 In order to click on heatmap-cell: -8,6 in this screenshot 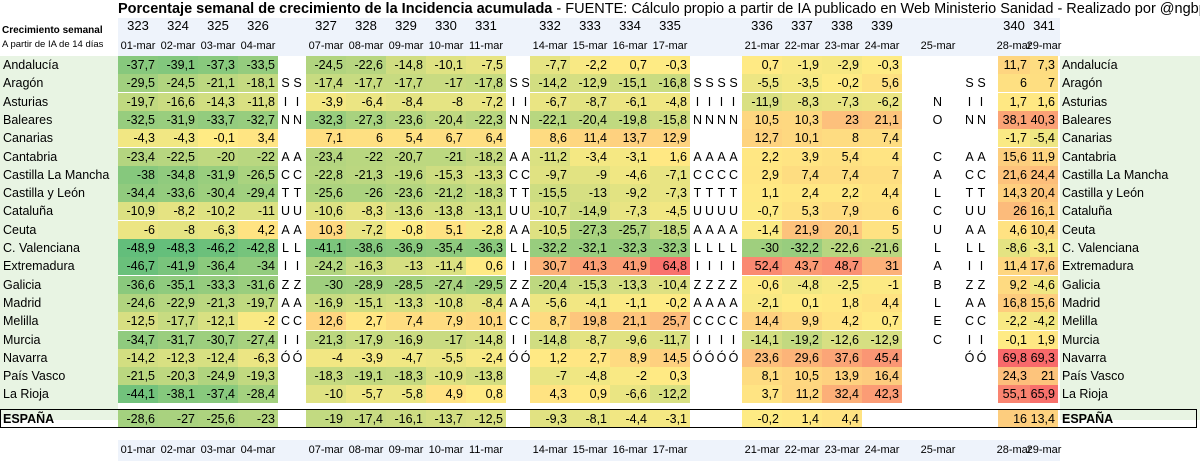, I will do `click(1014, 248)`.